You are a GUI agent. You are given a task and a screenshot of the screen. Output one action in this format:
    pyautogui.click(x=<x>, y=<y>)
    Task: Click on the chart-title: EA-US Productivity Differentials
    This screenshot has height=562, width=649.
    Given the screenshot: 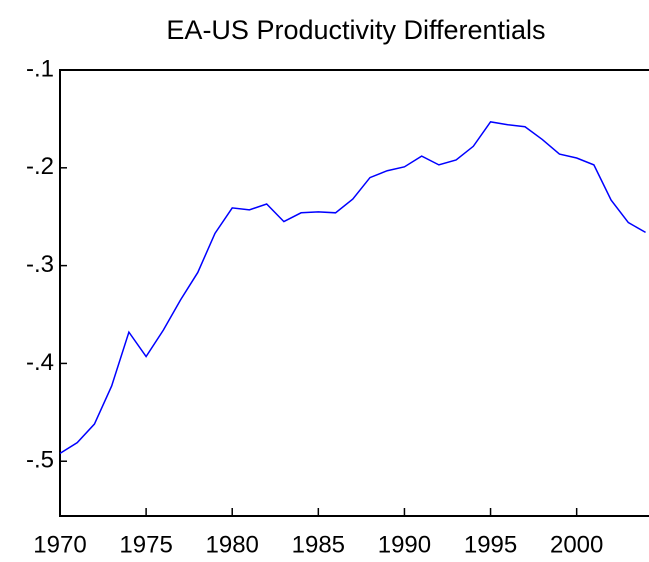 What is the action you would take?
    pyautogui.click(x=355, y=30)
    